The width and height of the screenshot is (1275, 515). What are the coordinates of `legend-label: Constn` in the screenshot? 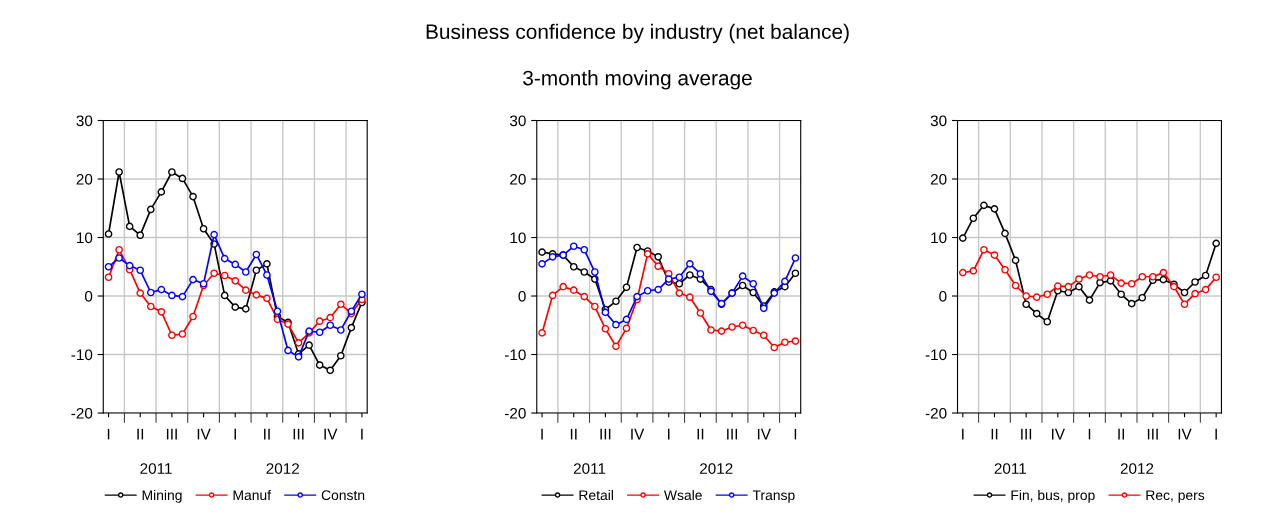 It's located at (343, 495).